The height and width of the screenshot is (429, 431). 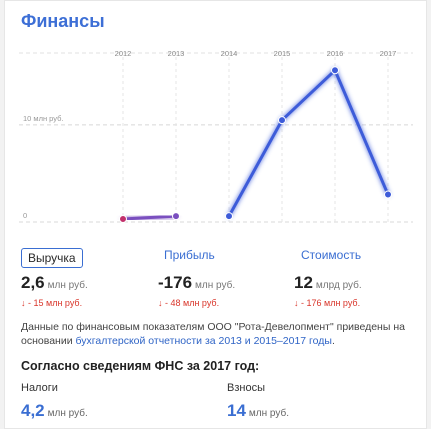 I want to click on value-number: 12, so click(x=303, y=282).